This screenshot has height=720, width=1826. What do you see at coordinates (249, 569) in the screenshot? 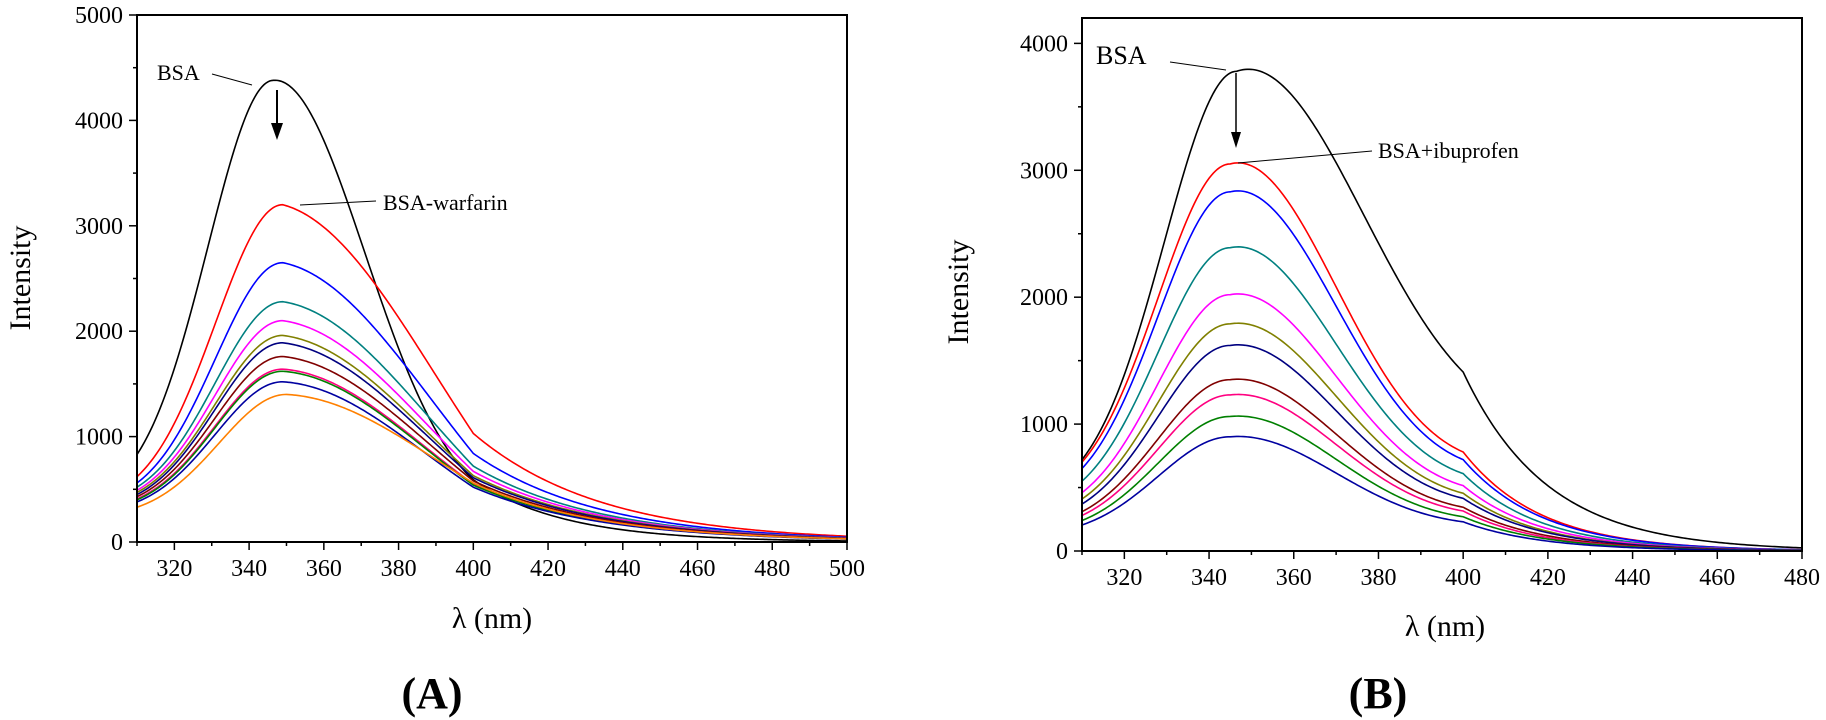
I see `x-tick-label-a-340: 340` at bounding box center [249, 569].